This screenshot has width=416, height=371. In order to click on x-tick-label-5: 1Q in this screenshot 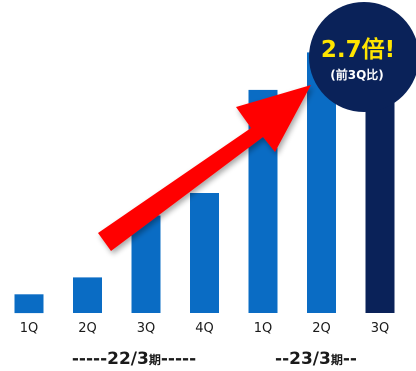, I will do `click(263, 328)`.